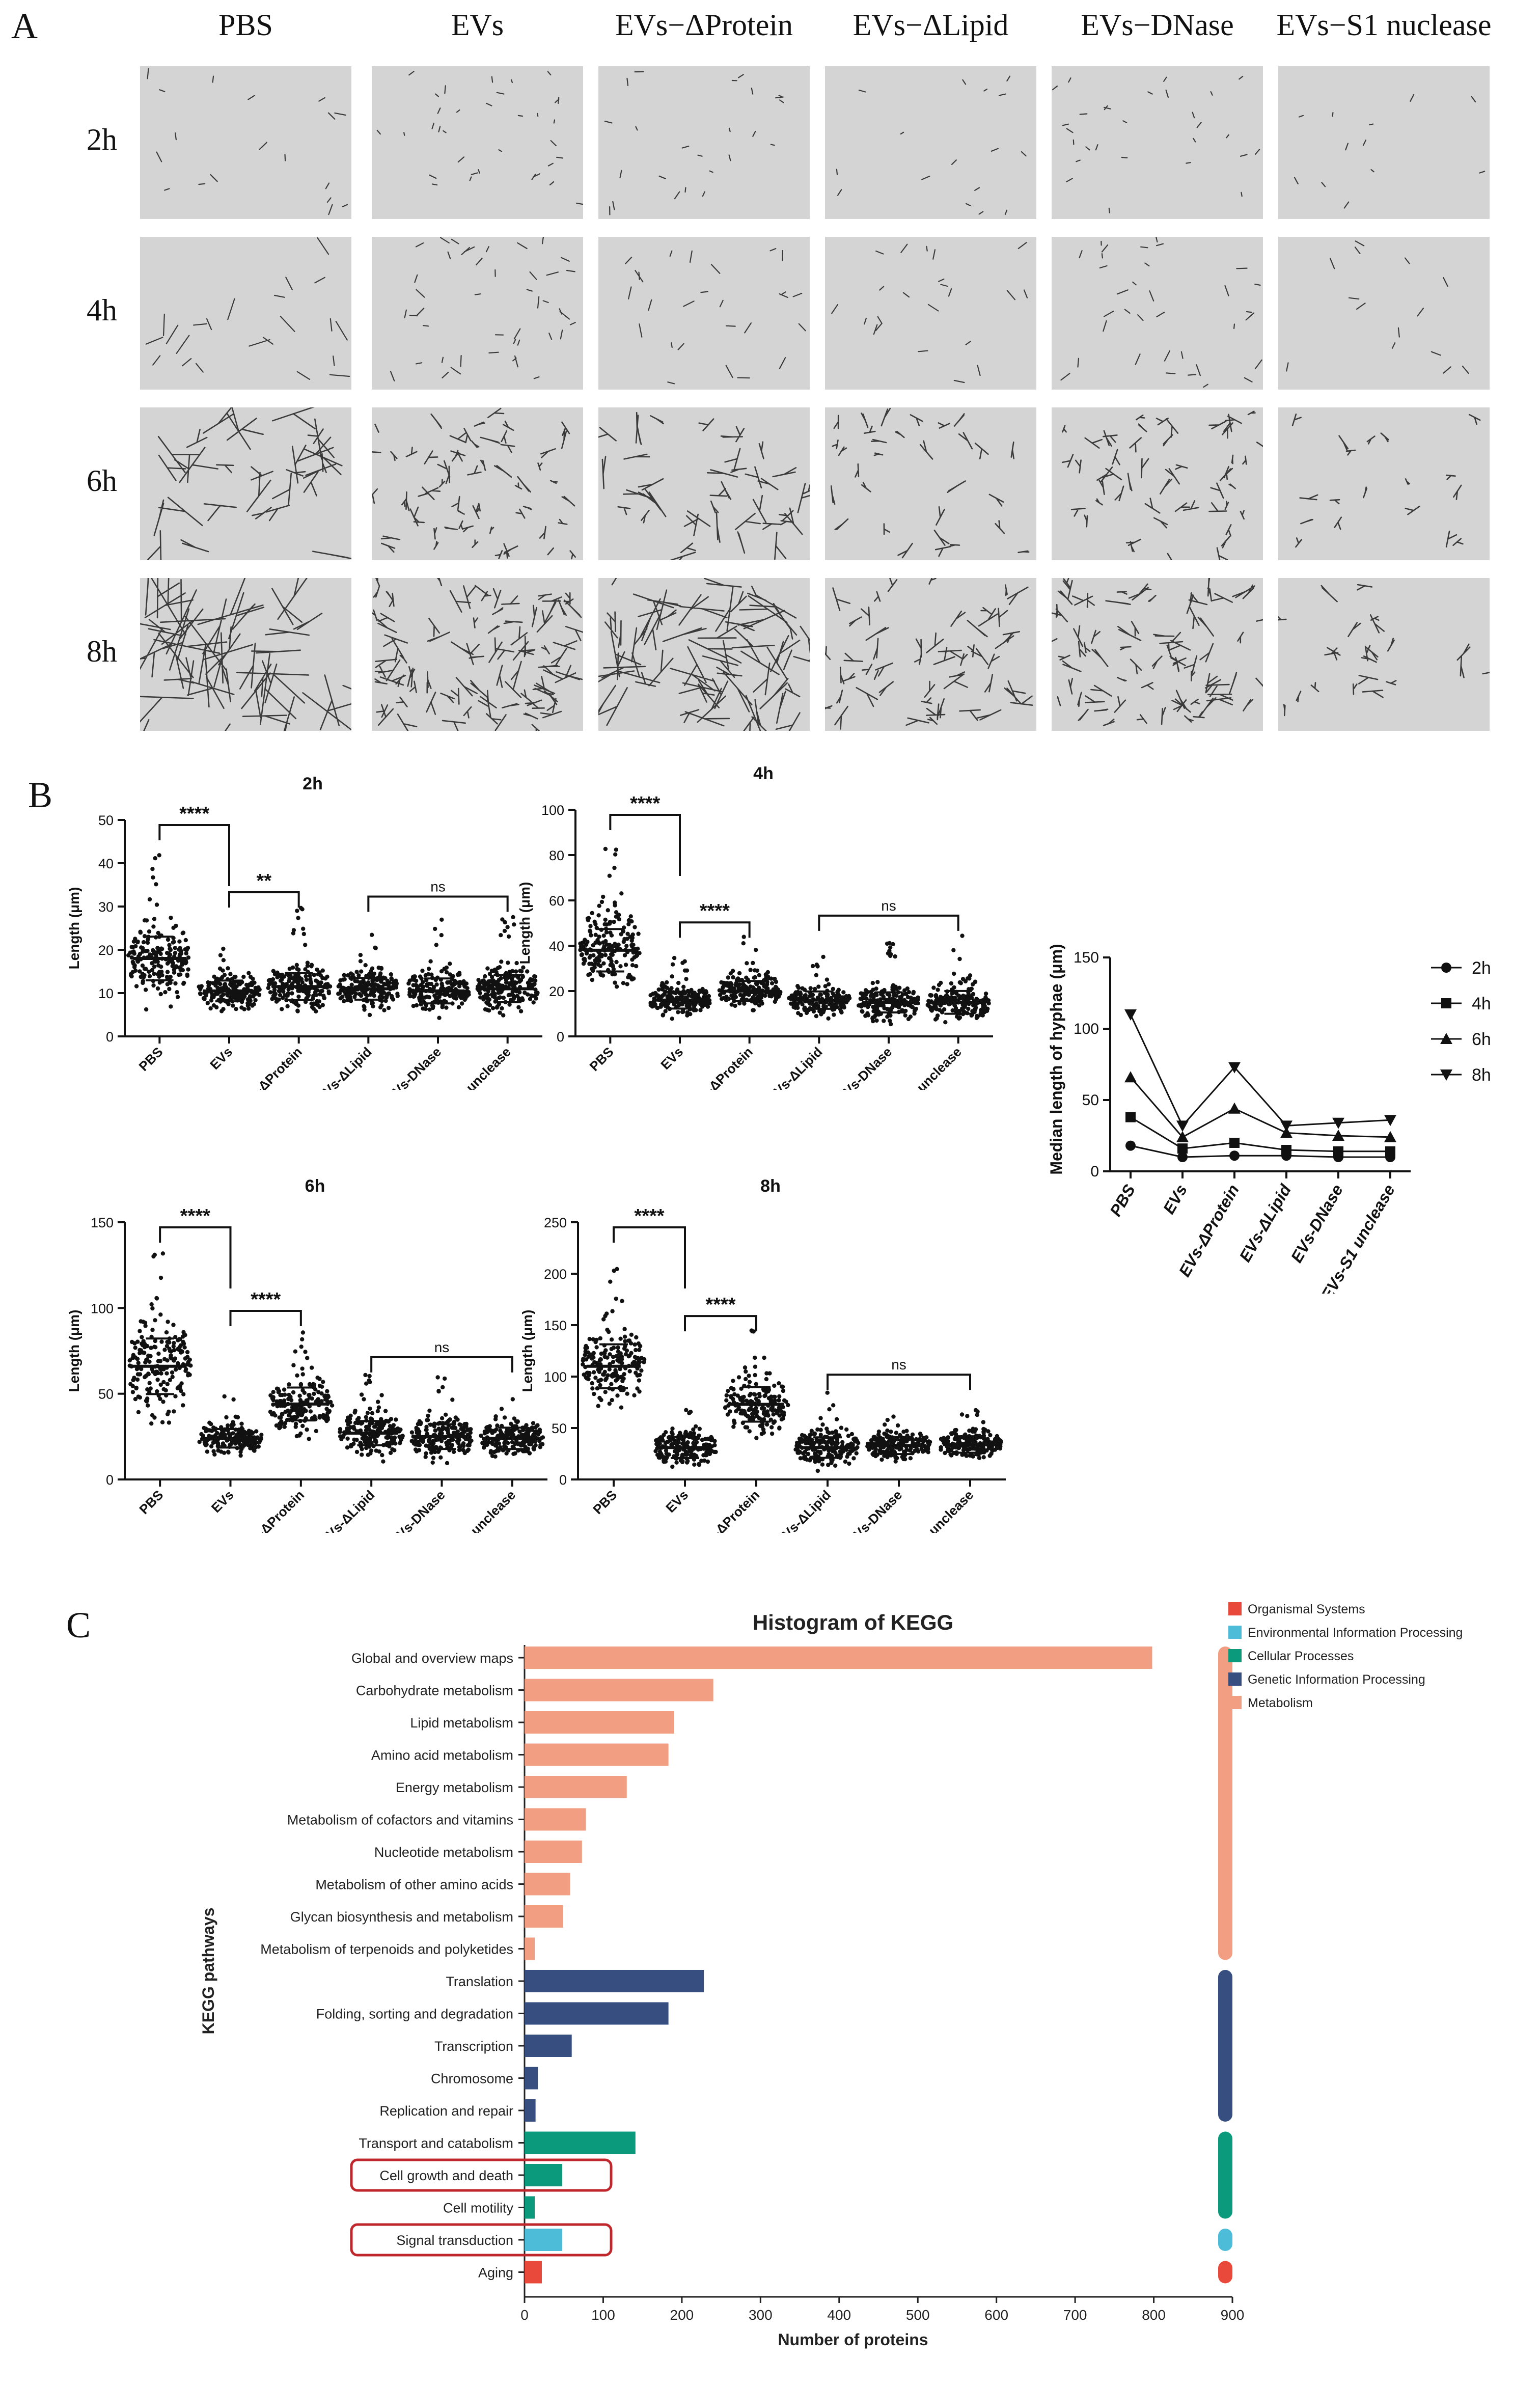 Image resolution: width=1540 pixels, height=2387 pixels. Describe the element at coordinates (102, 481) in the screenshot. I see `row-header: 6h` at that location.